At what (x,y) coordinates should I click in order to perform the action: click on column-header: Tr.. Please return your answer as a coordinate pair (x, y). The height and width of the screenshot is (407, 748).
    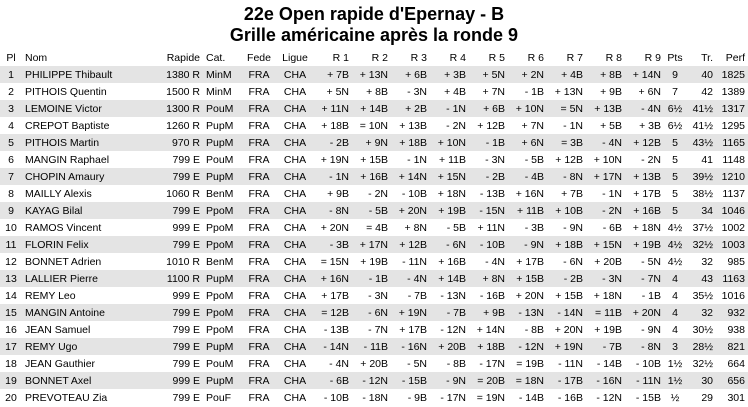
    Looking at the image, I should click on (707, 58).